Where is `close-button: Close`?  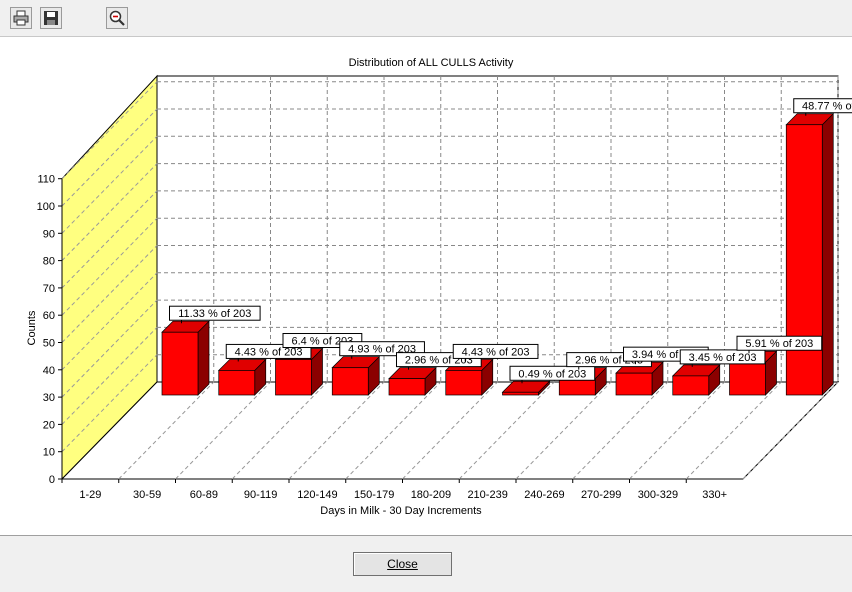
close-button: Close is located at coordinates (402, 564).